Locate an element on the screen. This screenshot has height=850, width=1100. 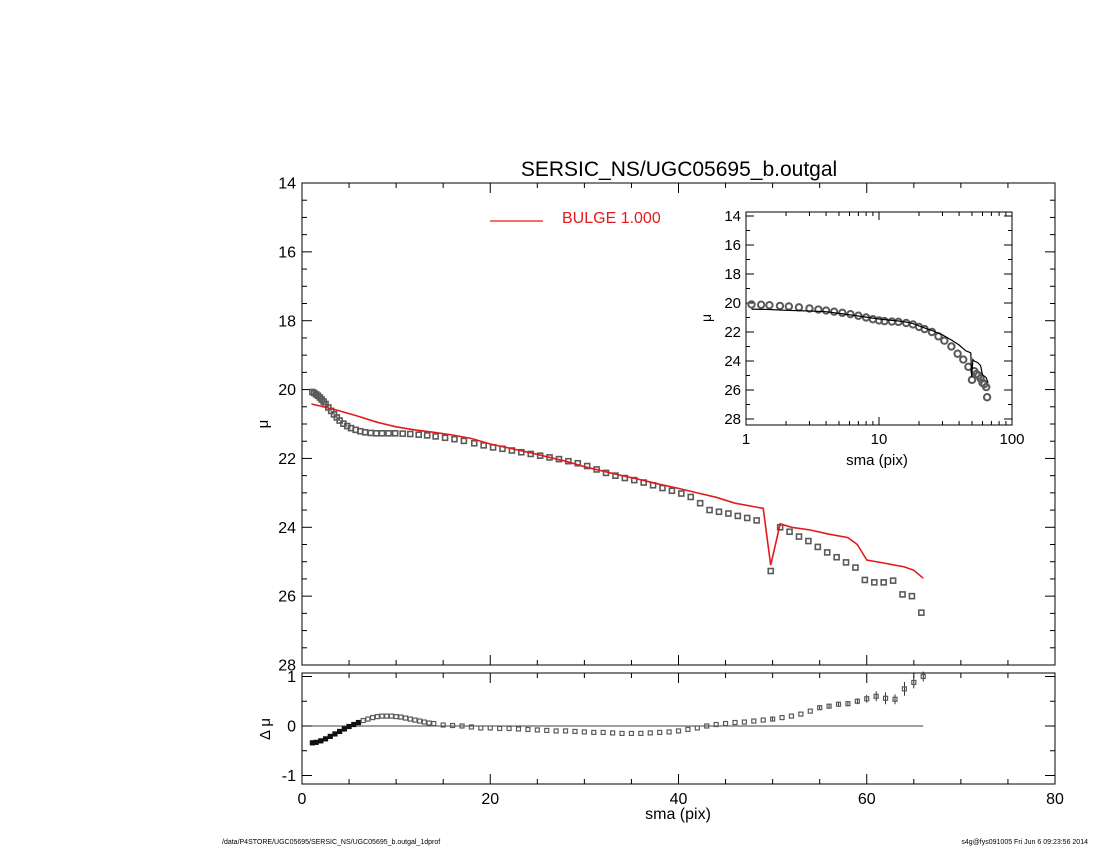
residual-ylabel: Δ μ is located at coordinates (265, 729).